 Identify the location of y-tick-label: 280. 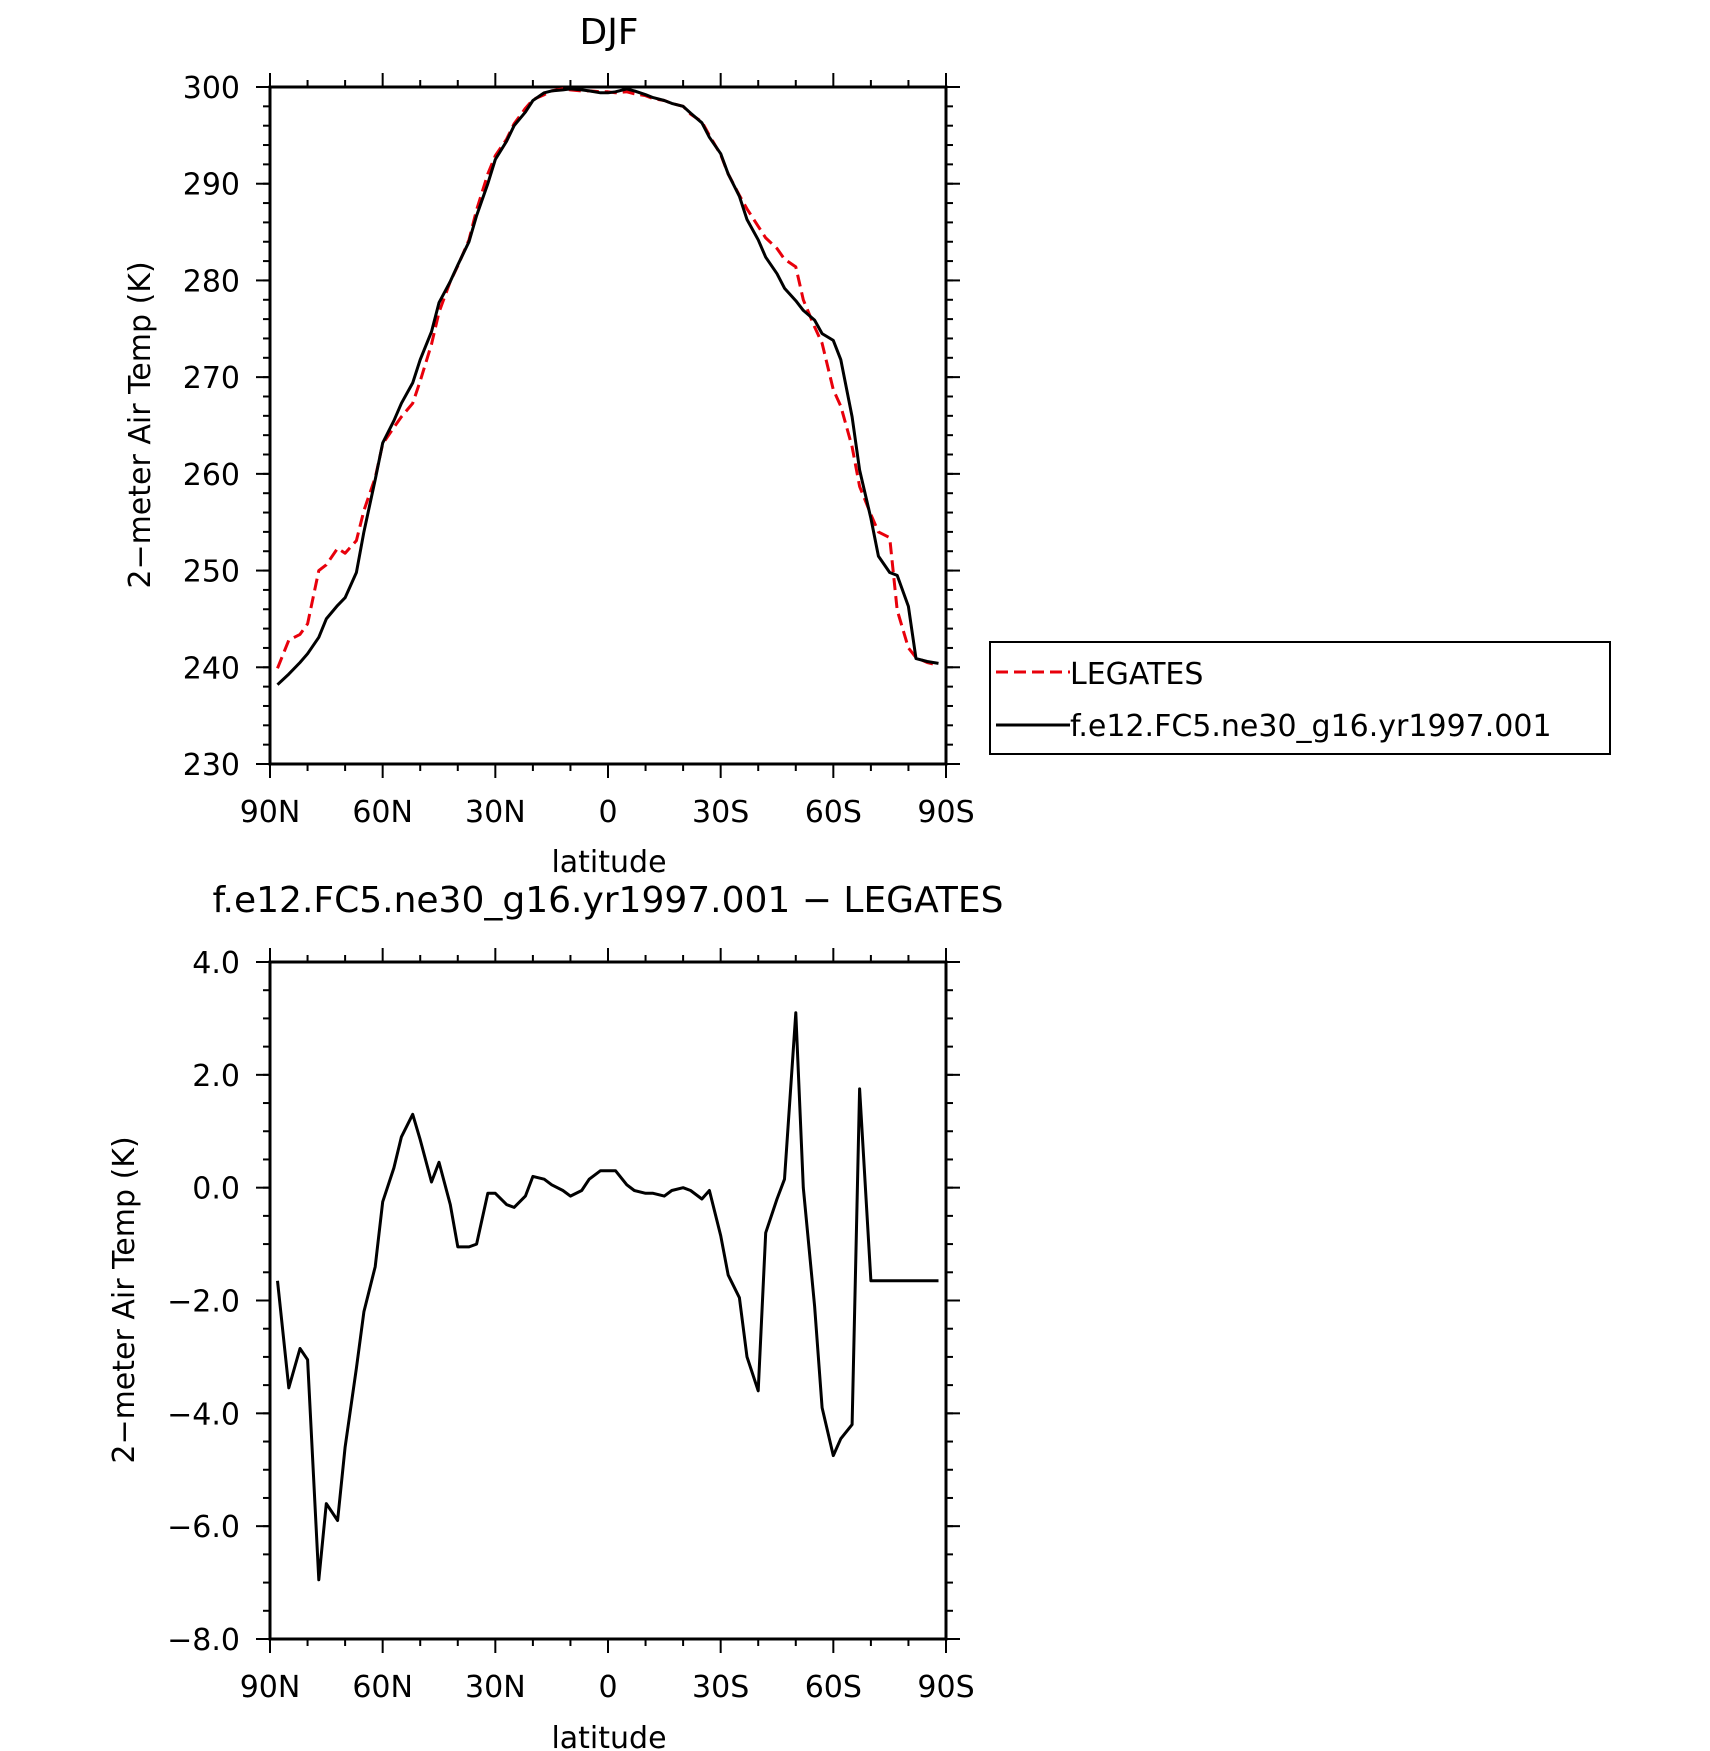
(211, 281).